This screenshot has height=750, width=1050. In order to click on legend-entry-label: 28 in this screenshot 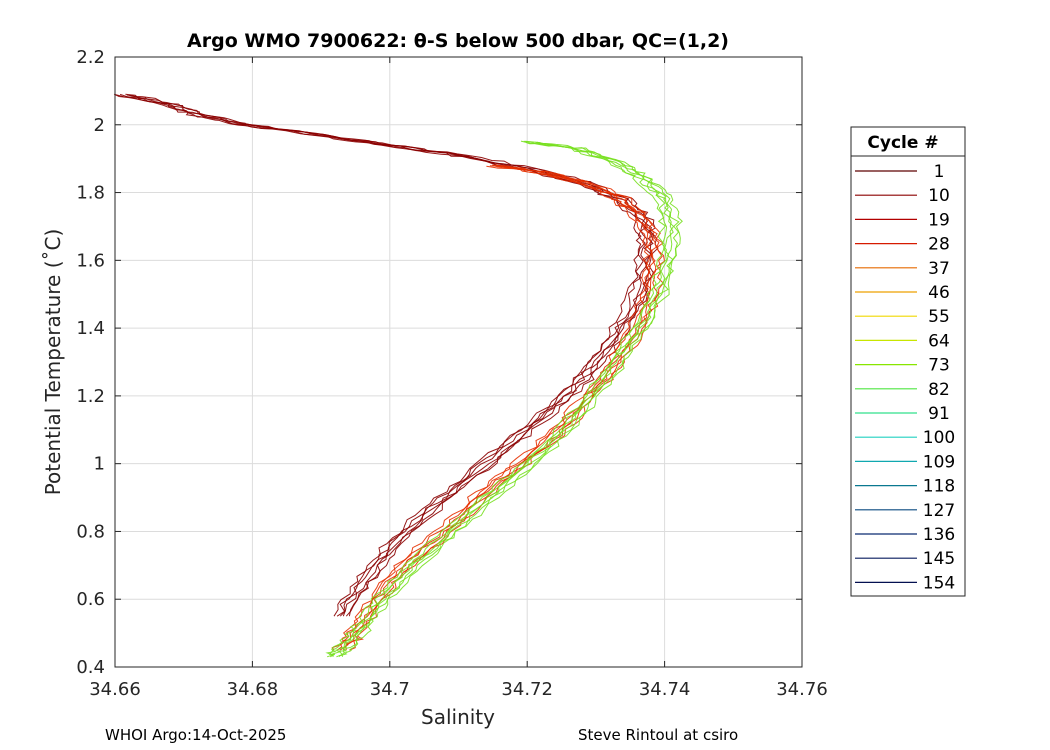, I will do `click(939, 245)`.